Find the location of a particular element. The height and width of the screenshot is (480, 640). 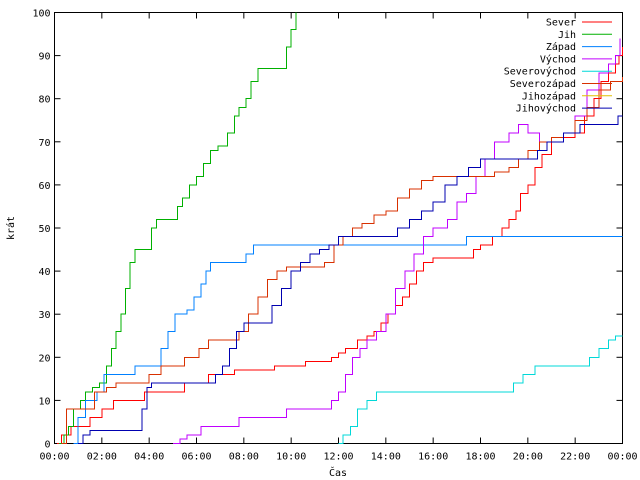

x-tick-label: 10:00 is located at coordinates (291, 457).